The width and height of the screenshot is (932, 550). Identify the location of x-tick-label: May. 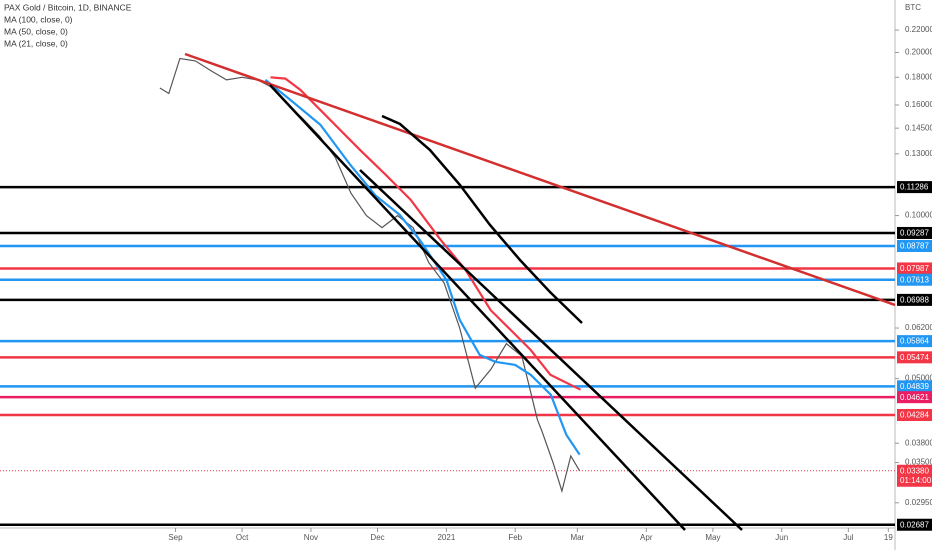
(712, 537).